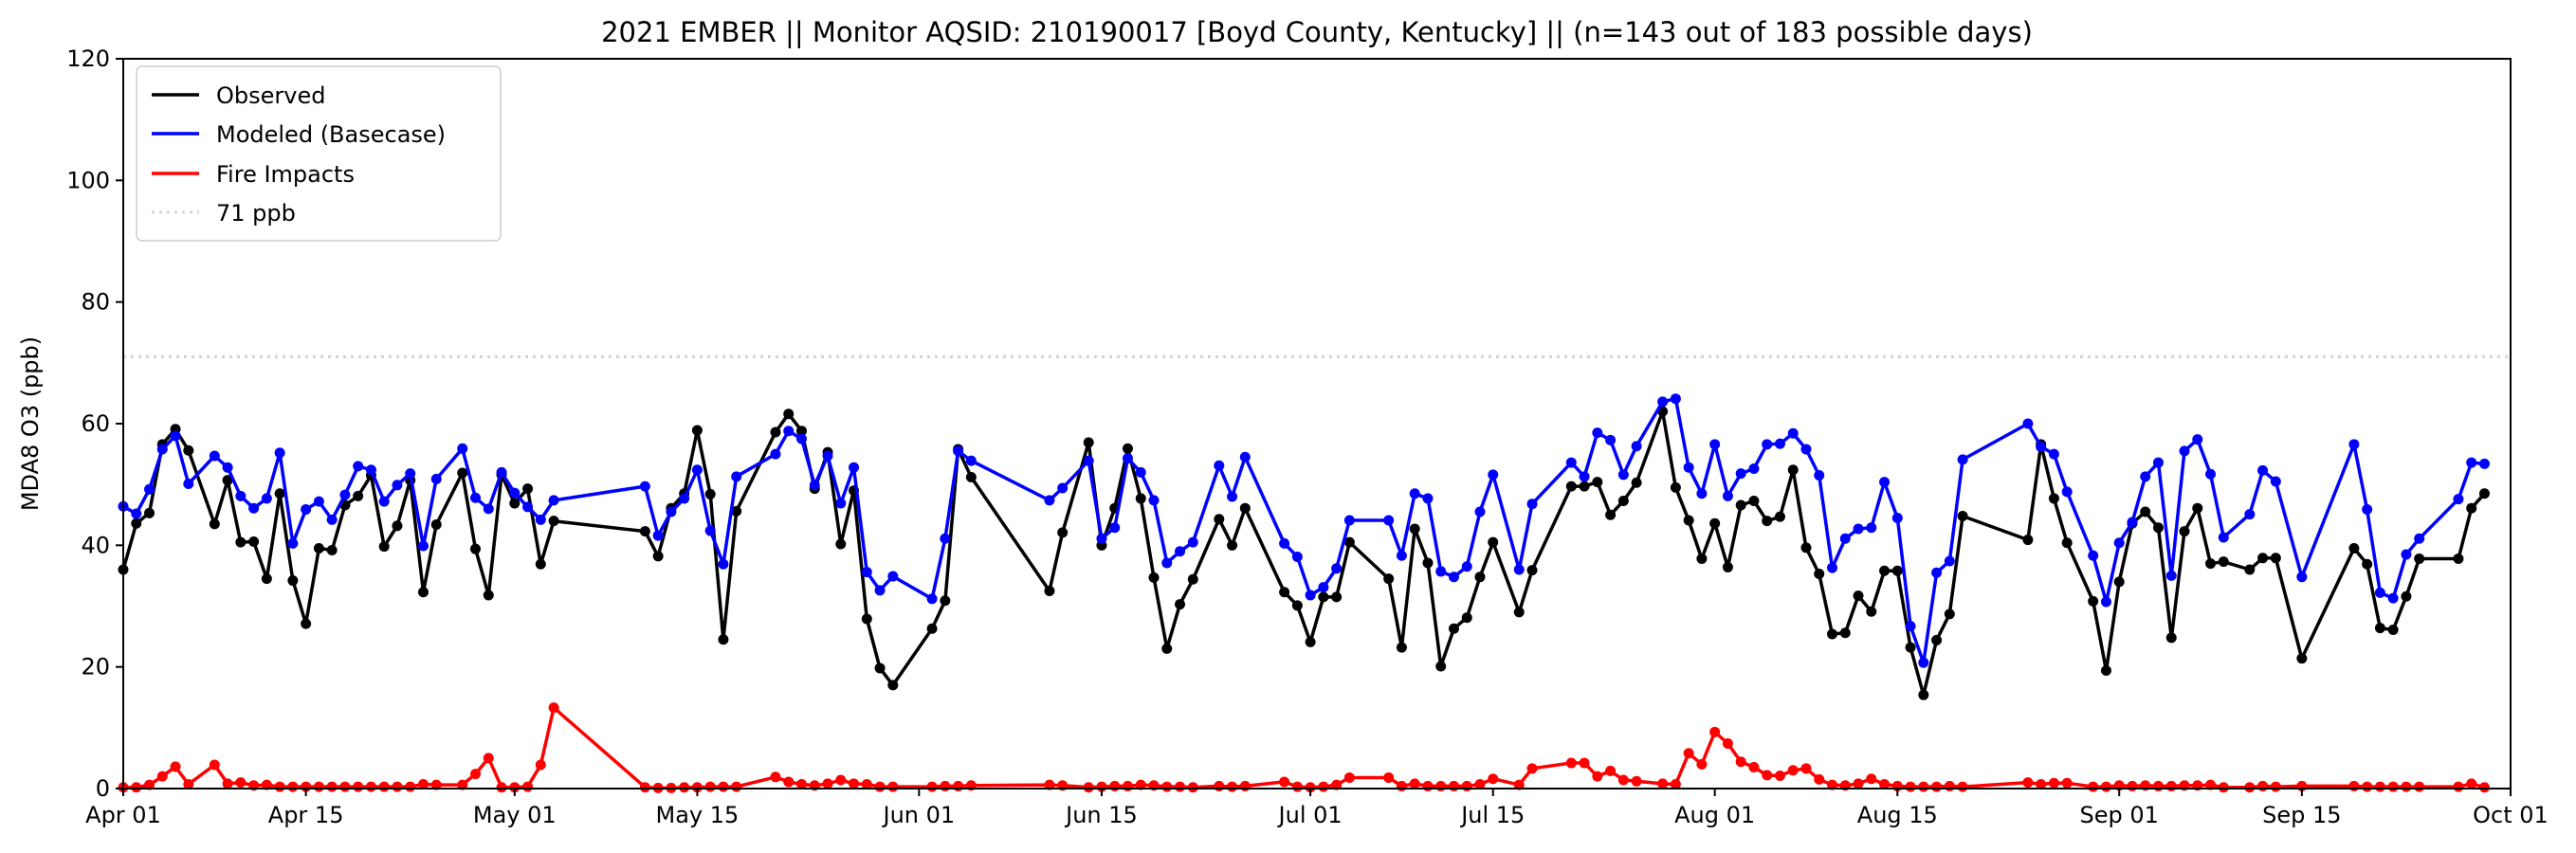 This screenshot has height=853, width=2576. I want to click on x-tick-label: Sep 15, so click(2301, 815).